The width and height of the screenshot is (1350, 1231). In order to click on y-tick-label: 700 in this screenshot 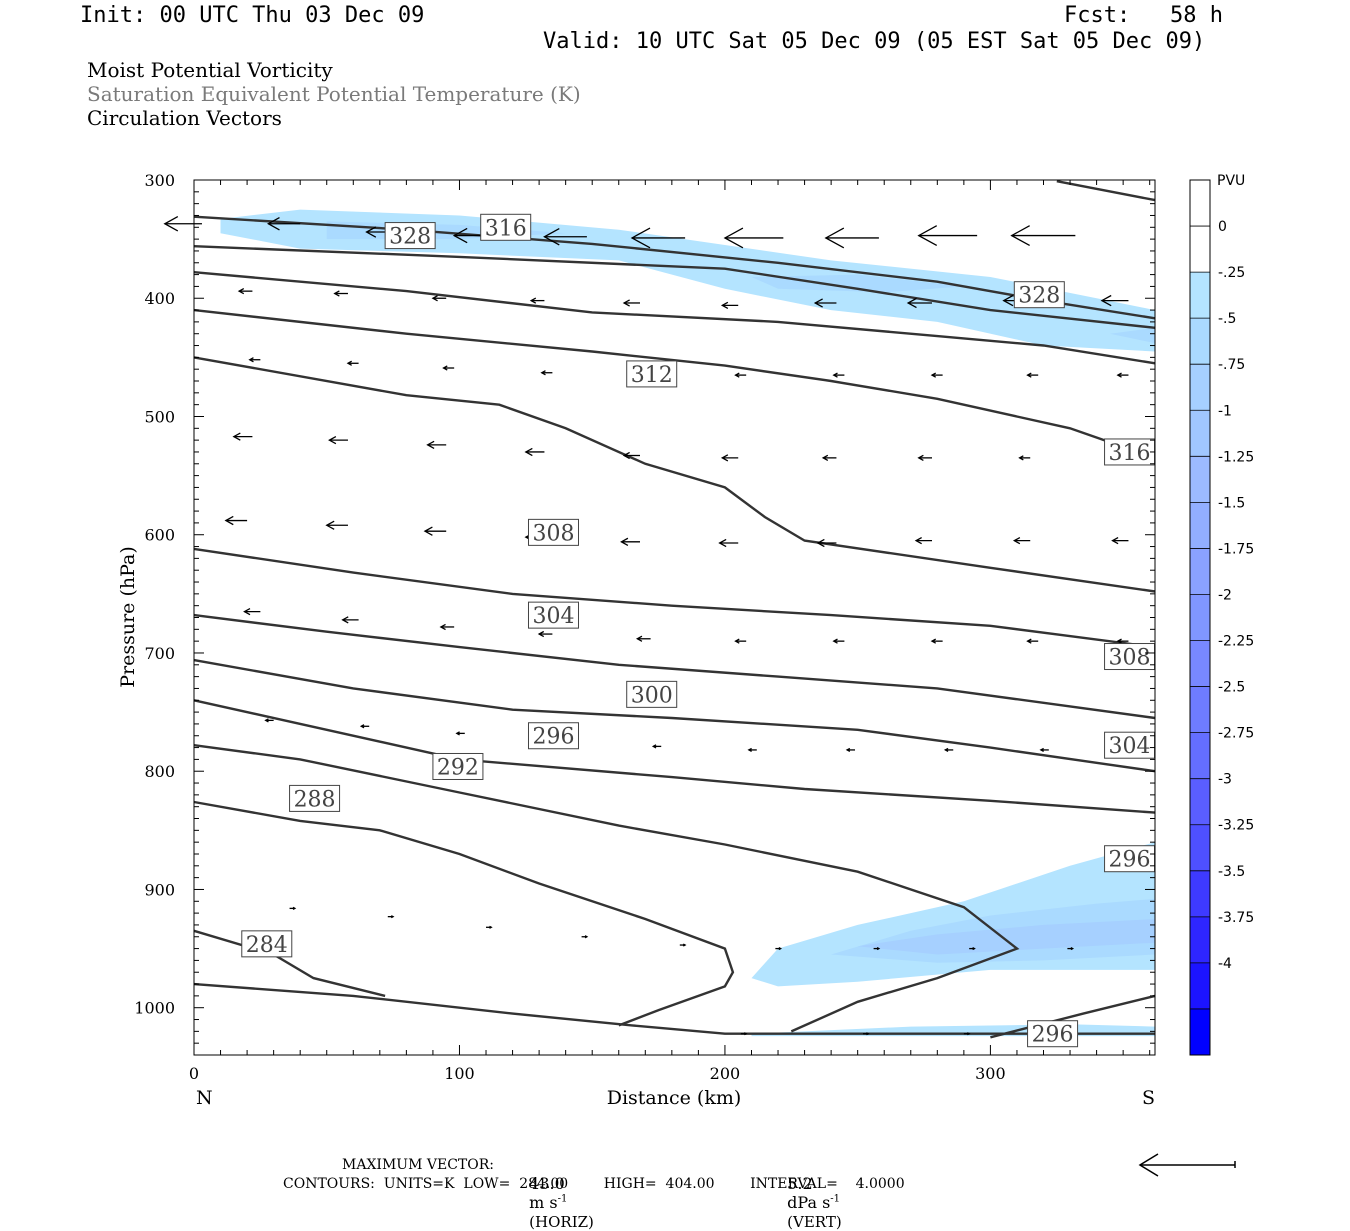, I will do `click(159, 653)`.